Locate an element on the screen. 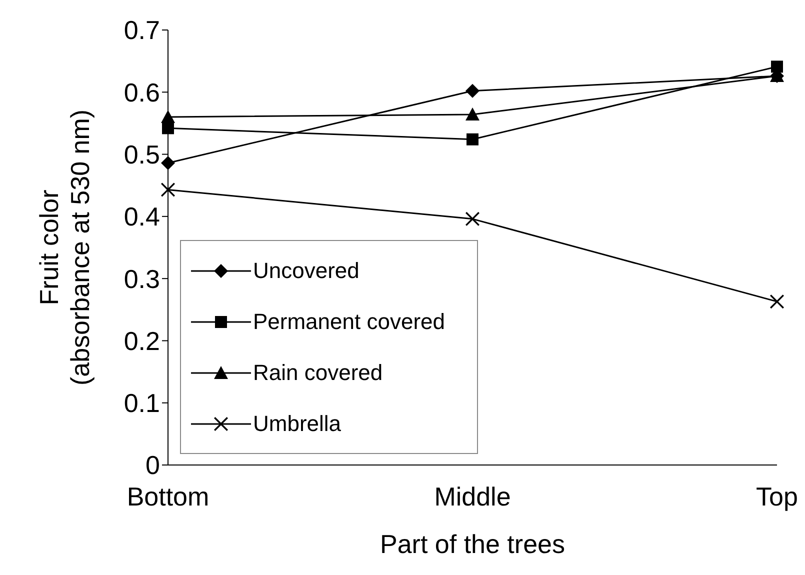 The image size is (805, 575). x-tick-label: Middle is located at coordinates (472, 496).